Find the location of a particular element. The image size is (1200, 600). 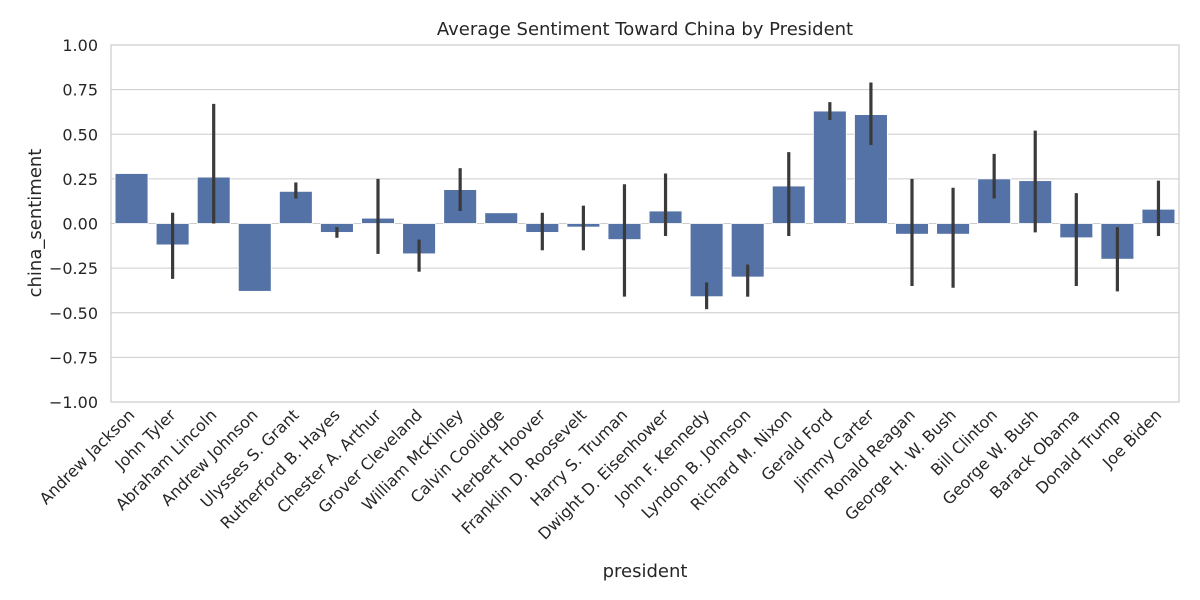

y-tick-labels: 1.00 0.75 0.50 0.25 0.00 −0.25 −0.50 −0.75 −1.00 is located at coordinates (73, 224).